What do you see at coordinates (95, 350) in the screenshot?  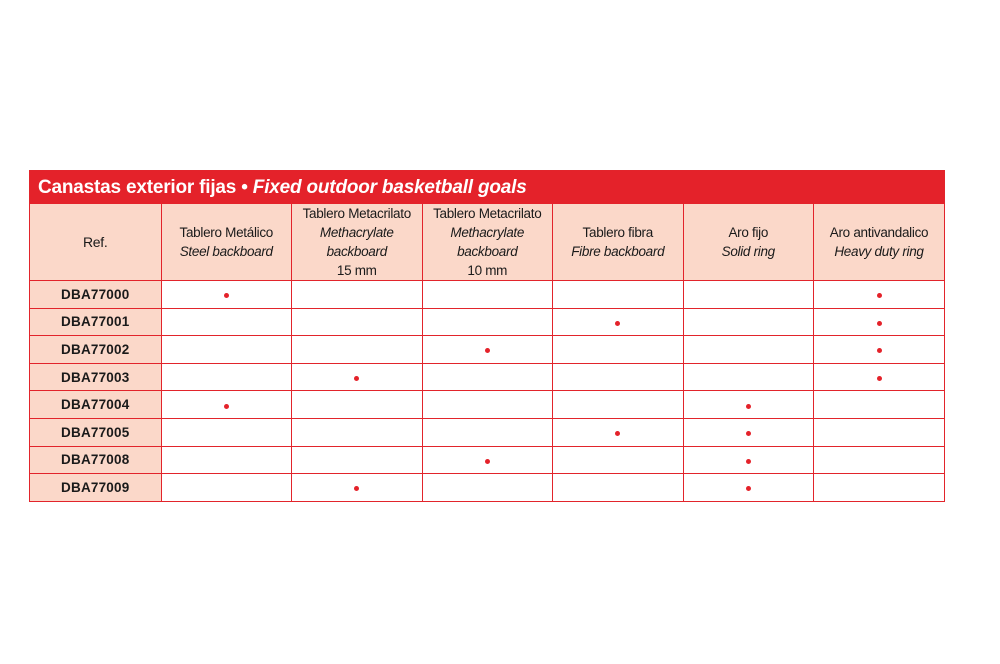 I see `ref-cell: DBA77002` at bounding box center [95, 350].